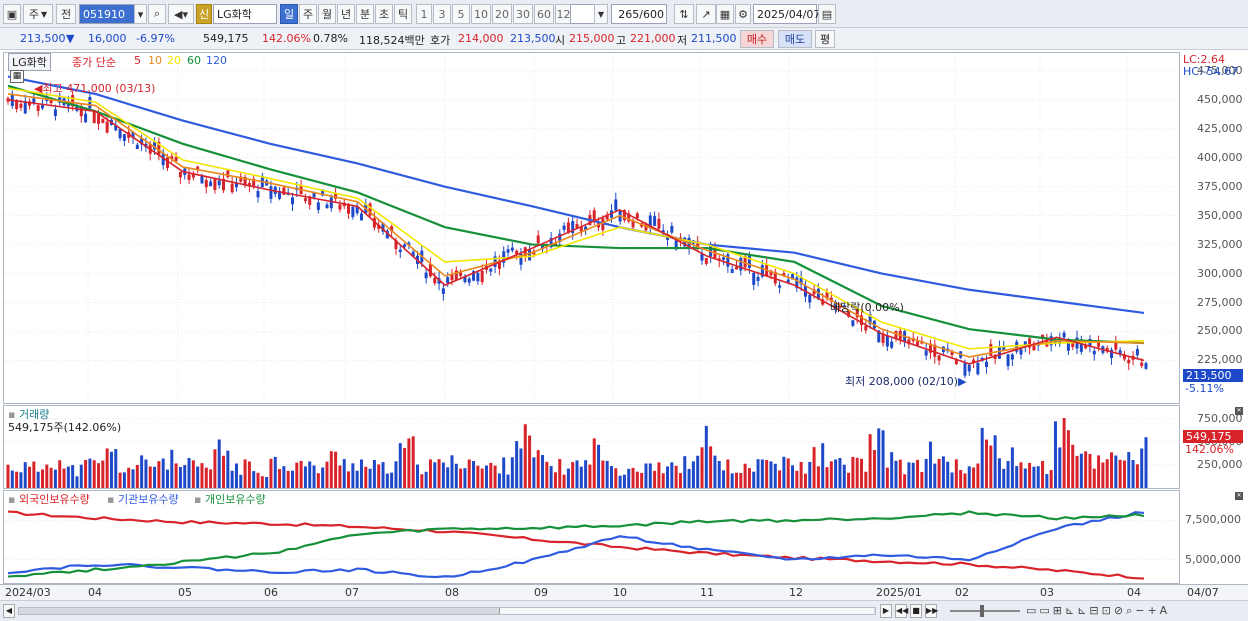 The width and height of the screenshot is (1248, 621). What do you see at coordinates (982, 611) in the screenshot?
I see `zoom-slider-handle` at bounding box center [982, 611].